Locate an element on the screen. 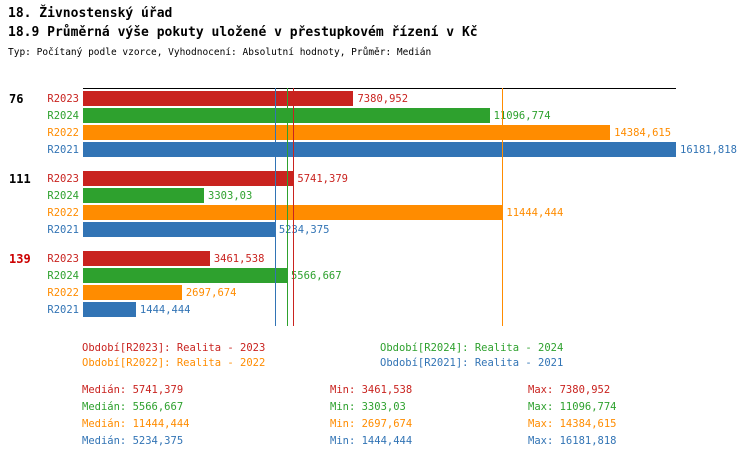 This screenshot has height=476, width=750. stat-max-R2021: Max: 16181,818 is located at coordinates (572, 441).